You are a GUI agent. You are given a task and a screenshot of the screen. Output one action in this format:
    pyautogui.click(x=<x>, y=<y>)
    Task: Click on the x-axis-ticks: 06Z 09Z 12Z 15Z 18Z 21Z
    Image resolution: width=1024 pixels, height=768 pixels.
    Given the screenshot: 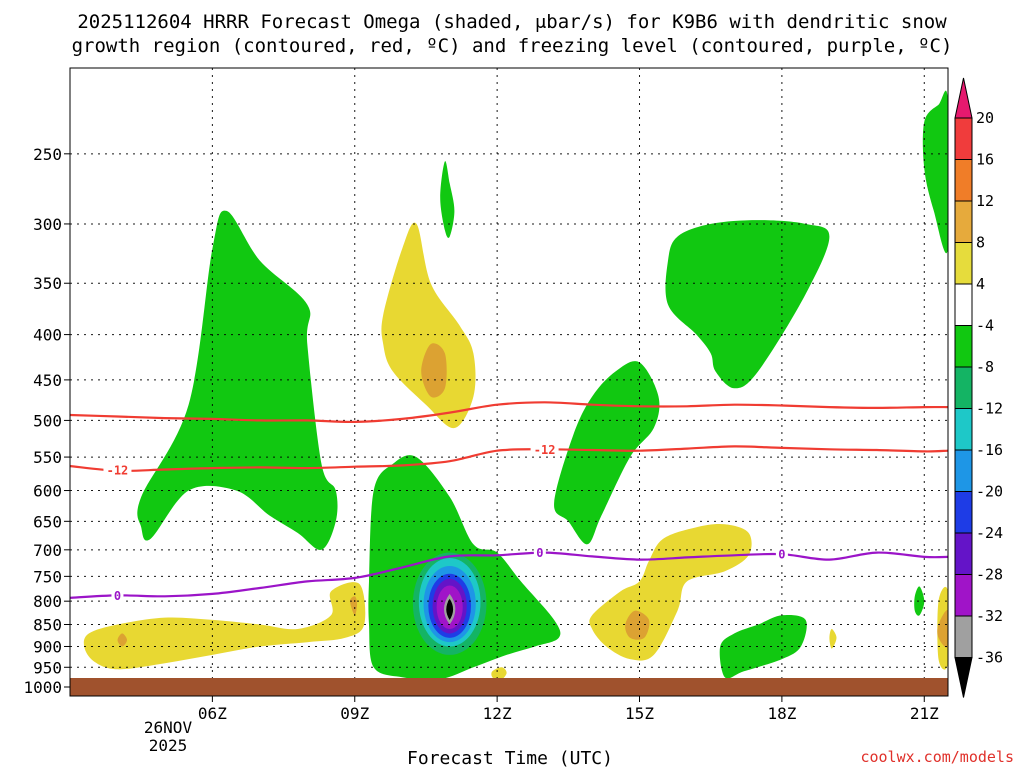 What is the action you would take?
    pyautogui.click(x=568, y=709)
    